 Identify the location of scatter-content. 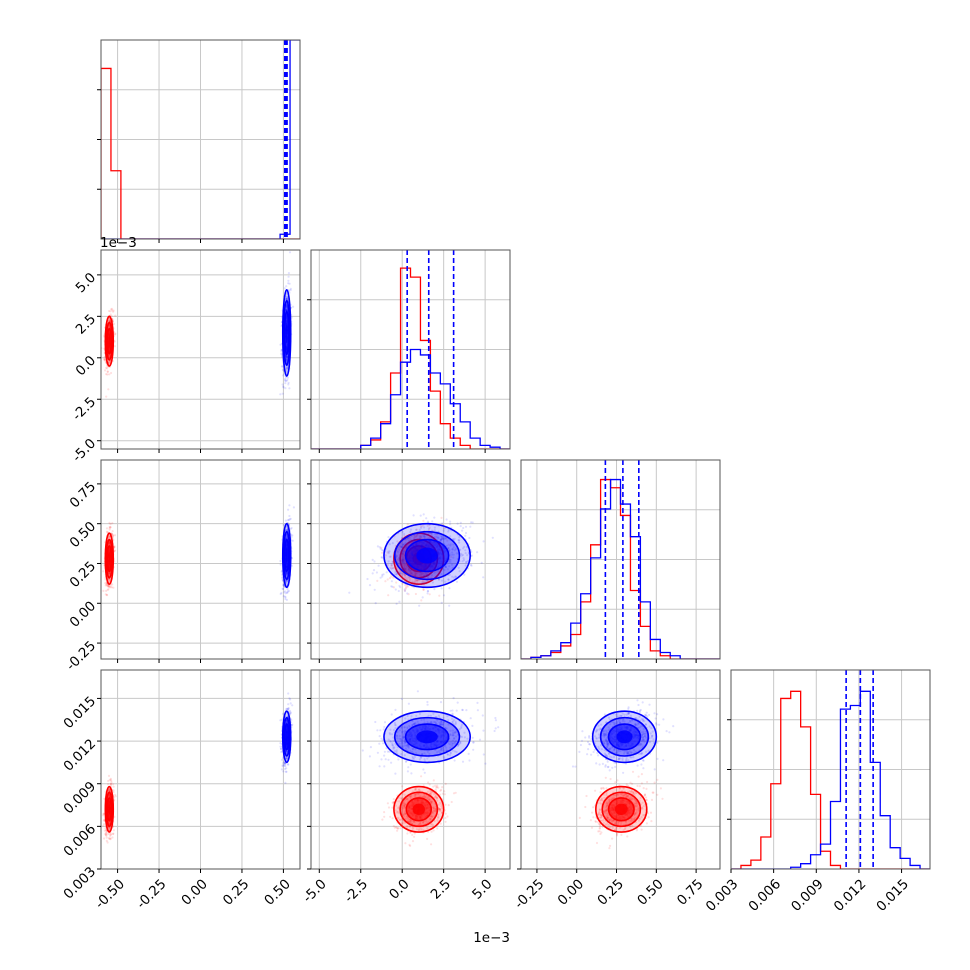
(198, 553).